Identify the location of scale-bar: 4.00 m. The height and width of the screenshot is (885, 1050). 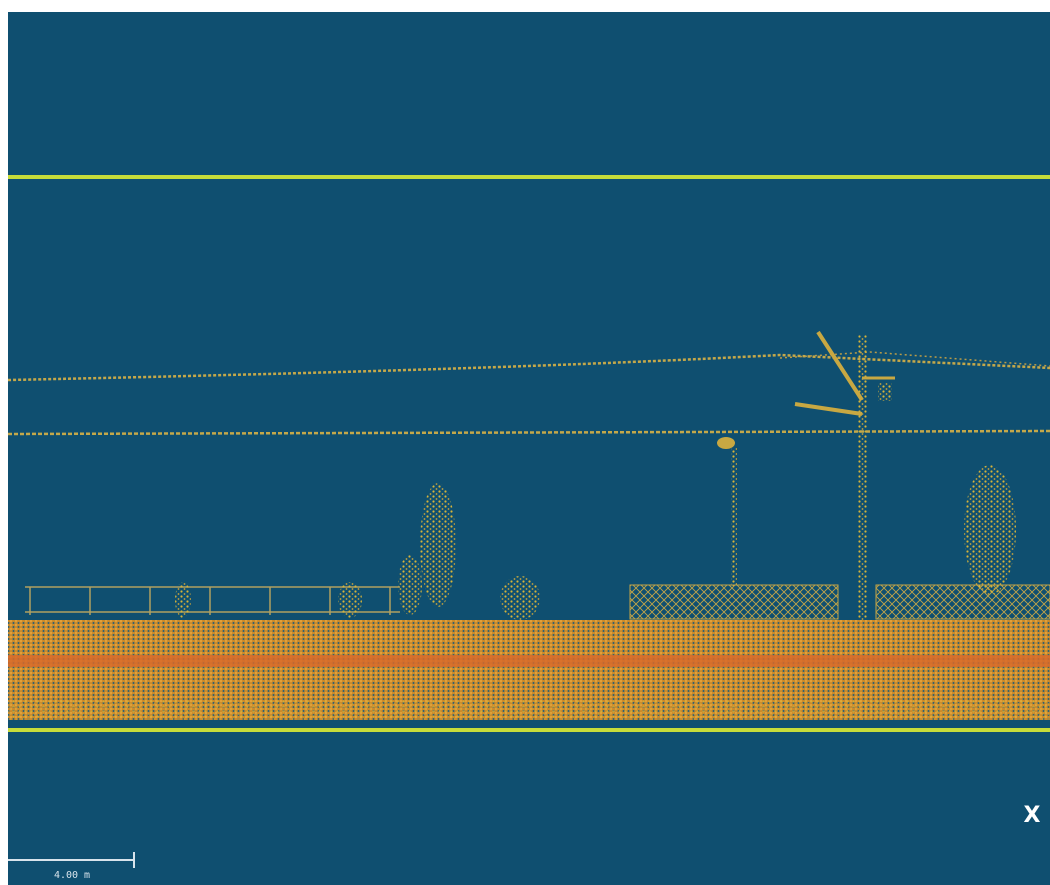
(71, 866).